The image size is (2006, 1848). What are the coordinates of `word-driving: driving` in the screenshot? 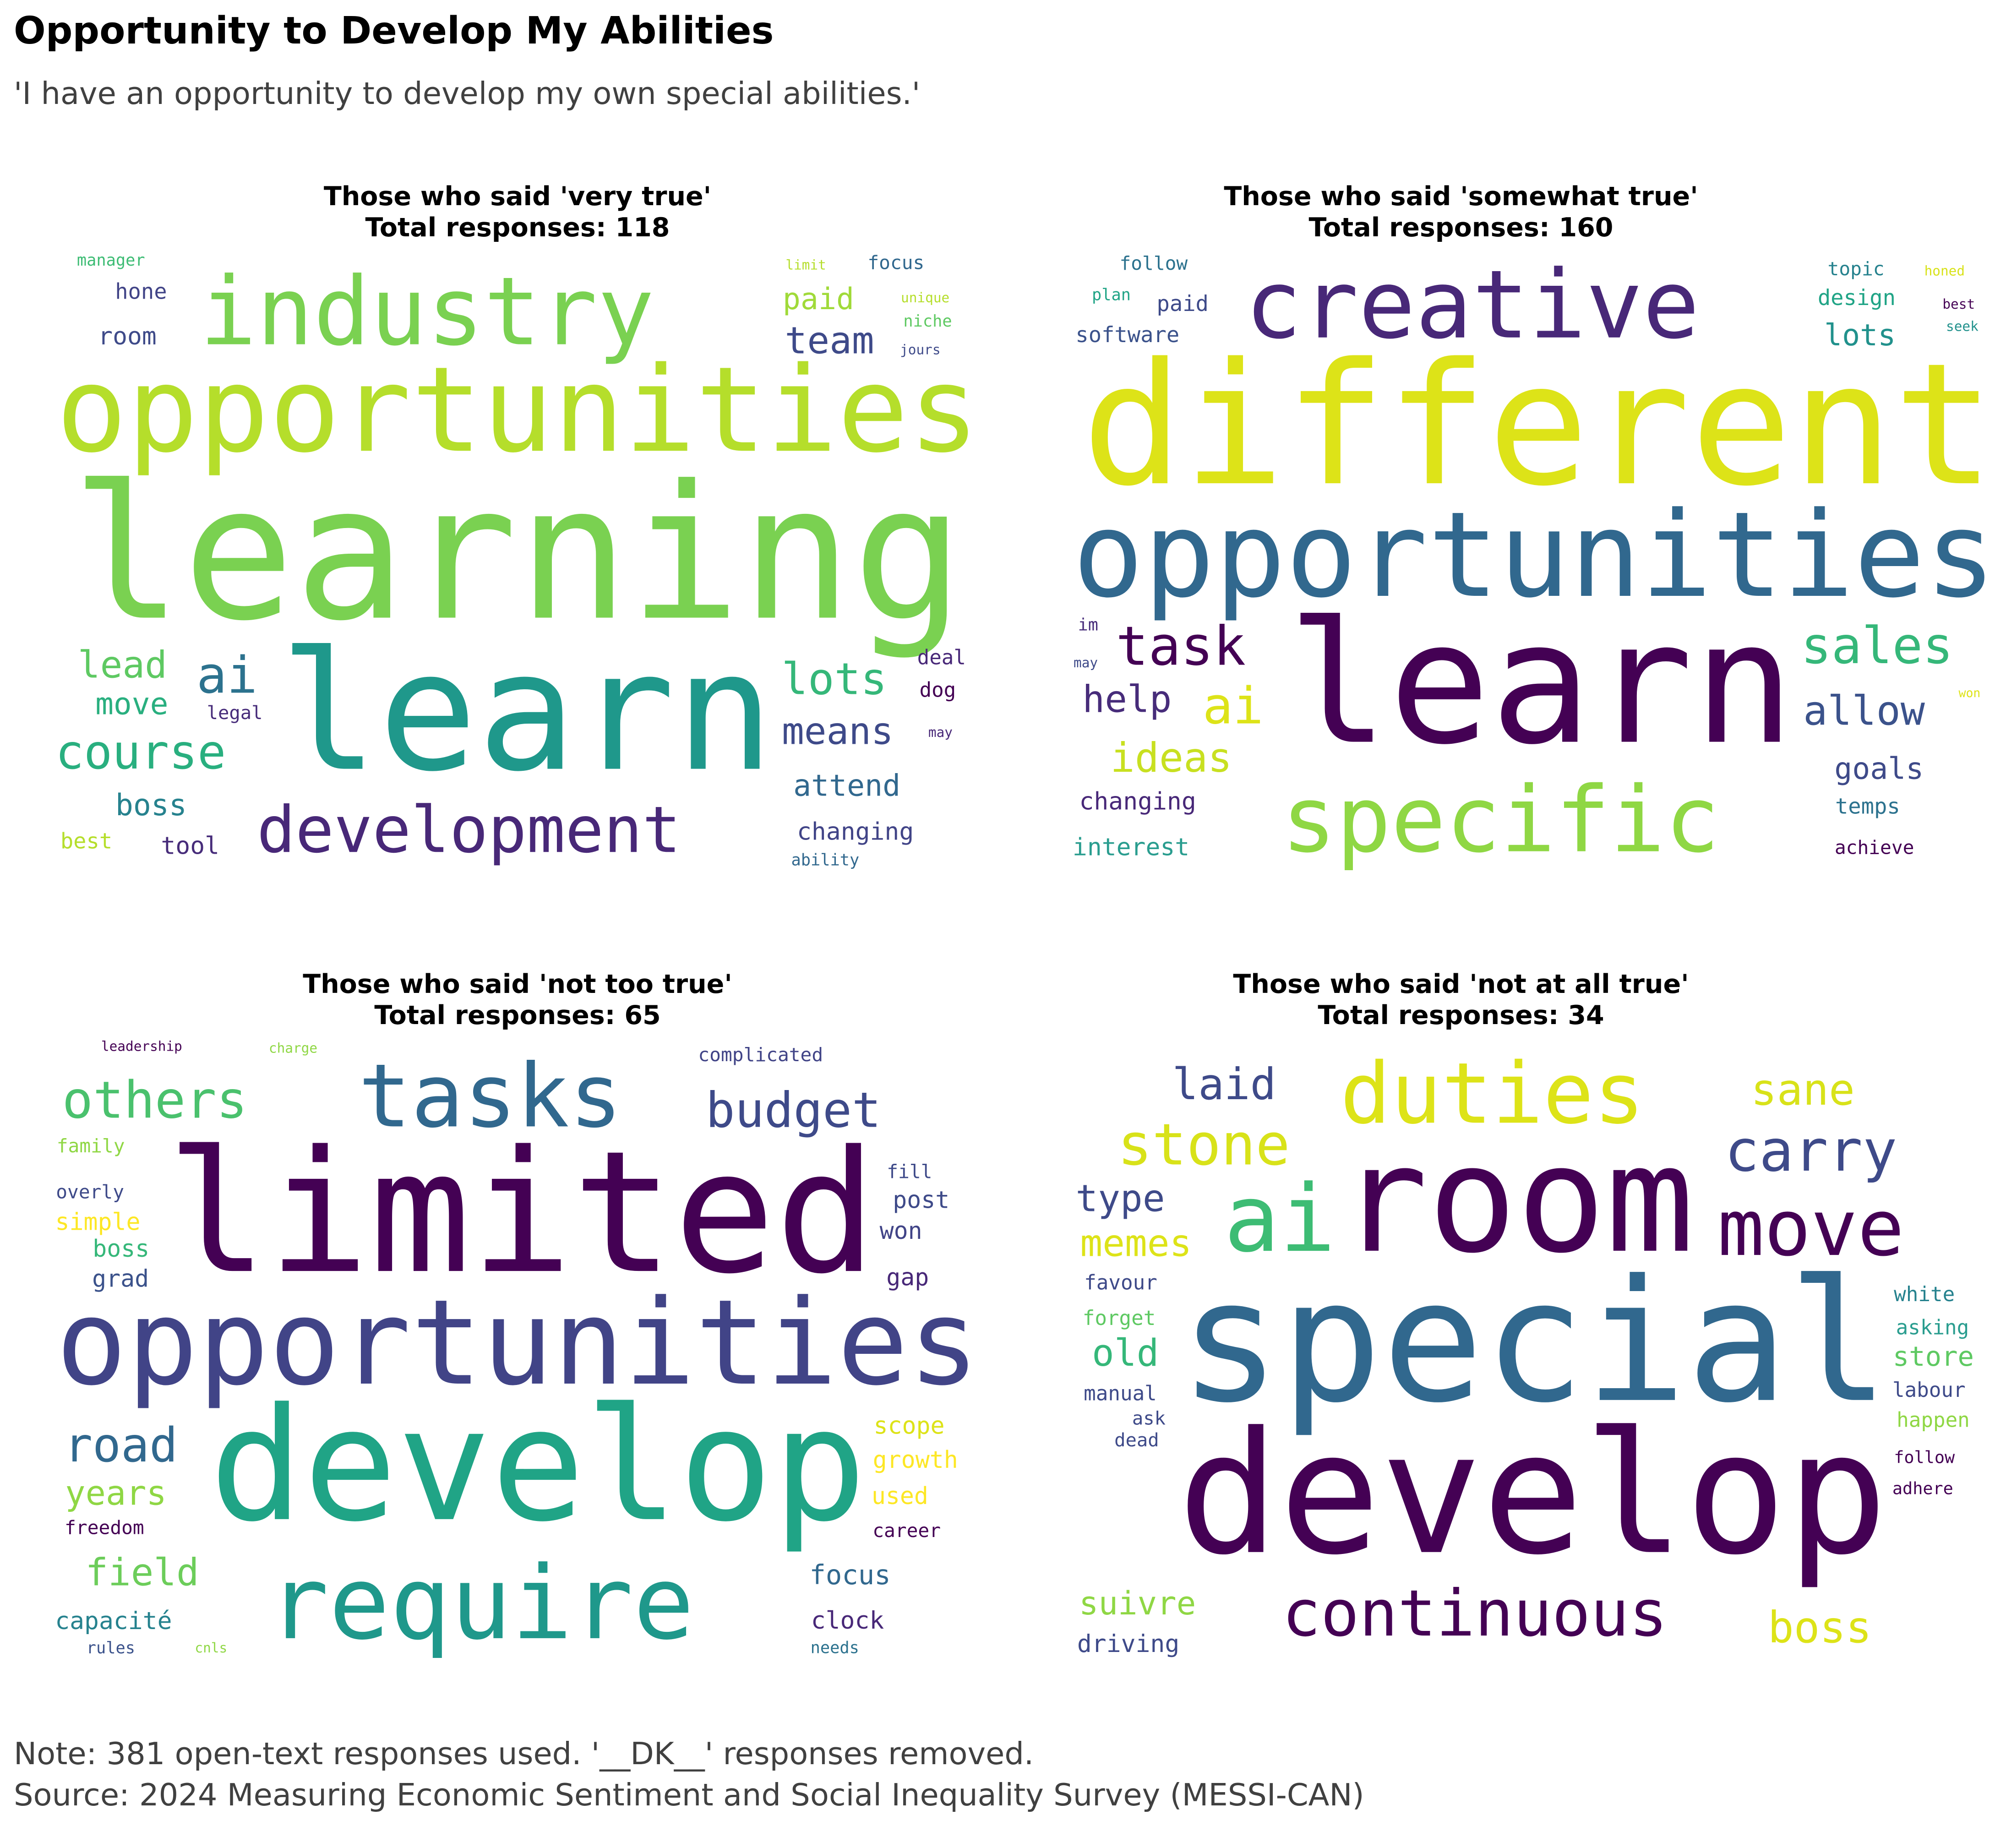 It's located at (1128, 1644).